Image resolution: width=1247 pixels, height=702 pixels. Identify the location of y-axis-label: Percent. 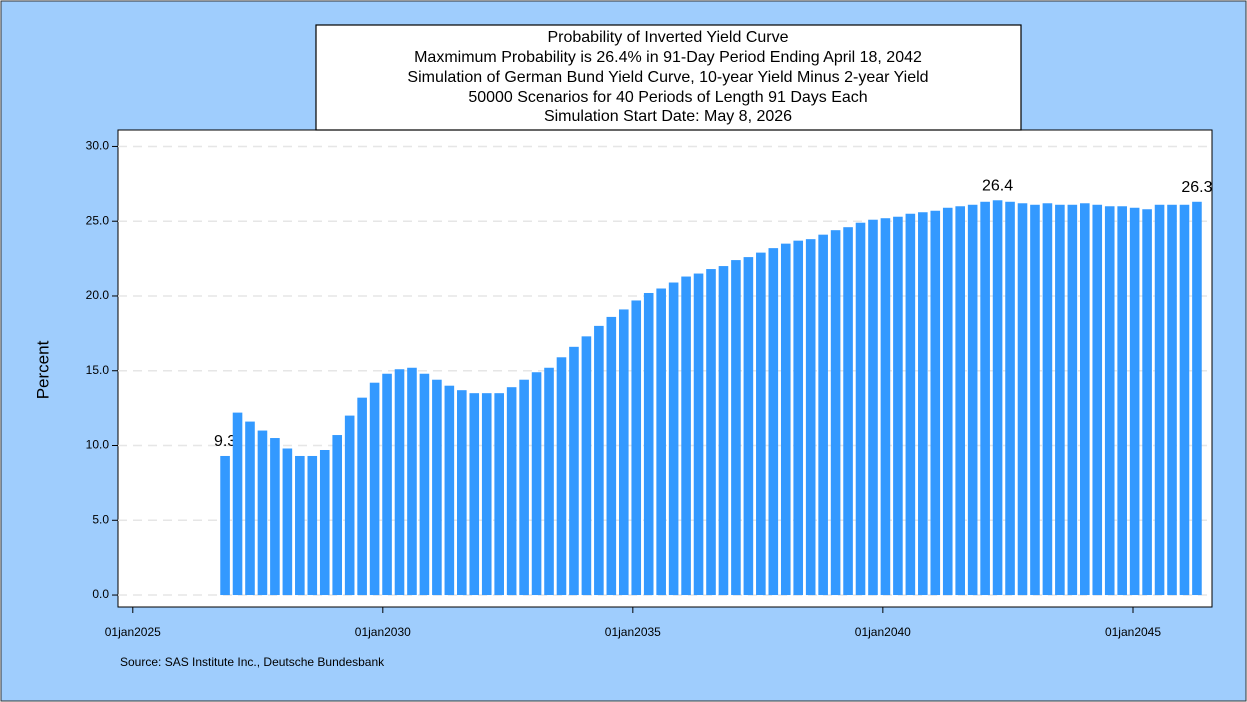
(42, 369).